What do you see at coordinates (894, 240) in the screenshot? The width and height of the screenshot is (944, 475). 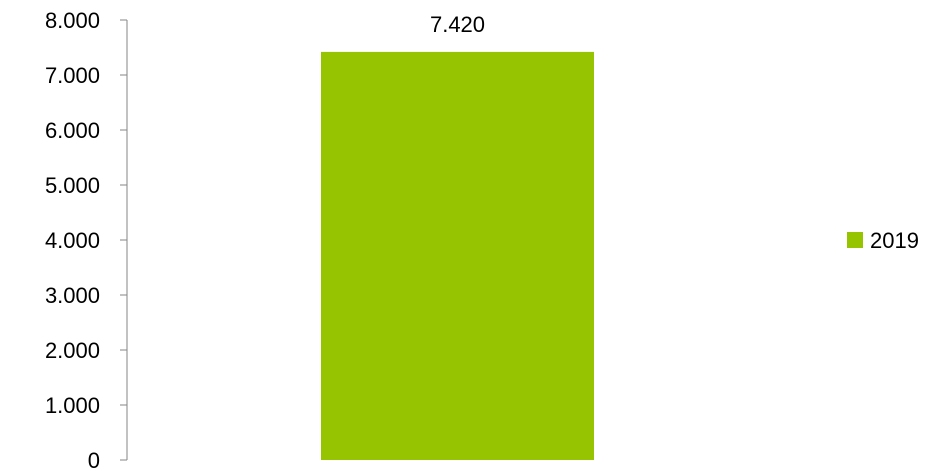 I see `legend-label: 2019` at bounding box center [894, 240].